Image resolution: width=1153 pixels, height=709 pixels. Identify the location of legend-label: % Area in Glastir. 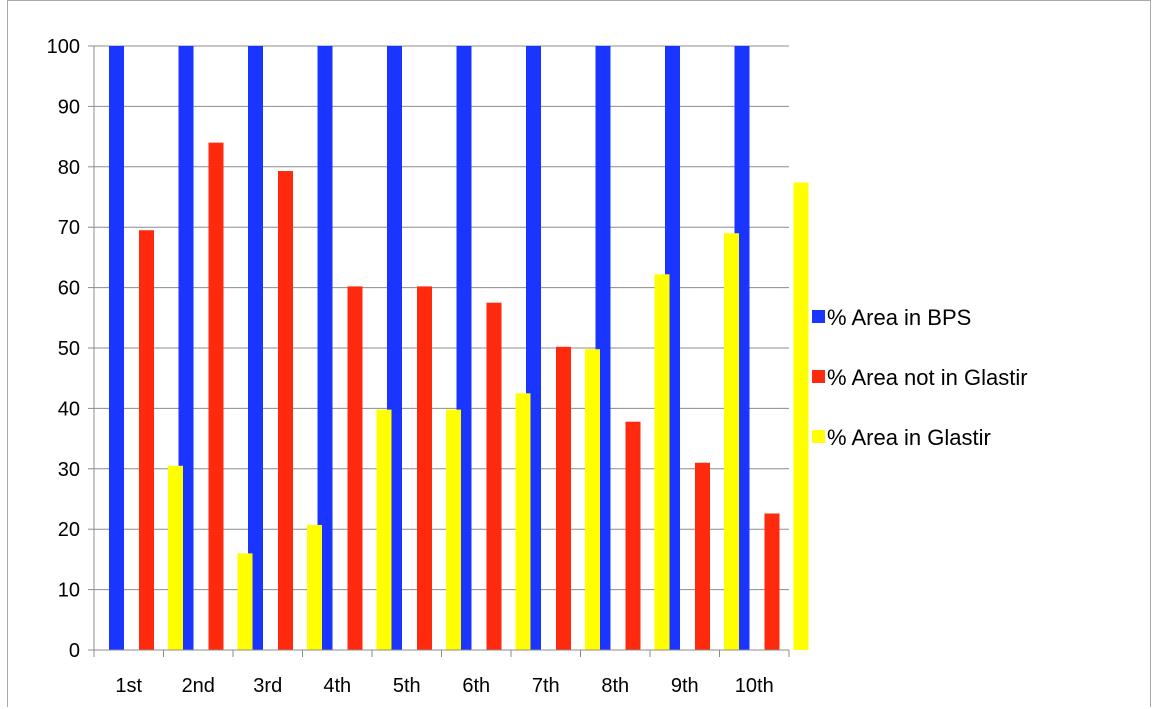
(909, 437).